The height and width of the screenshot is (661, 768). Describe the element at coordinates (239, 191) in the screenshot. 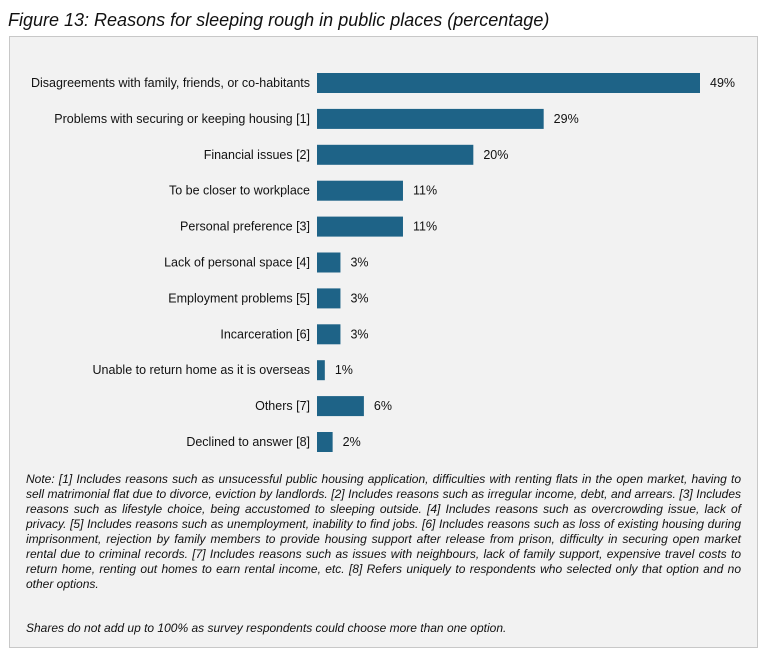

I see `category-label: To be closer to workplace` at that location.